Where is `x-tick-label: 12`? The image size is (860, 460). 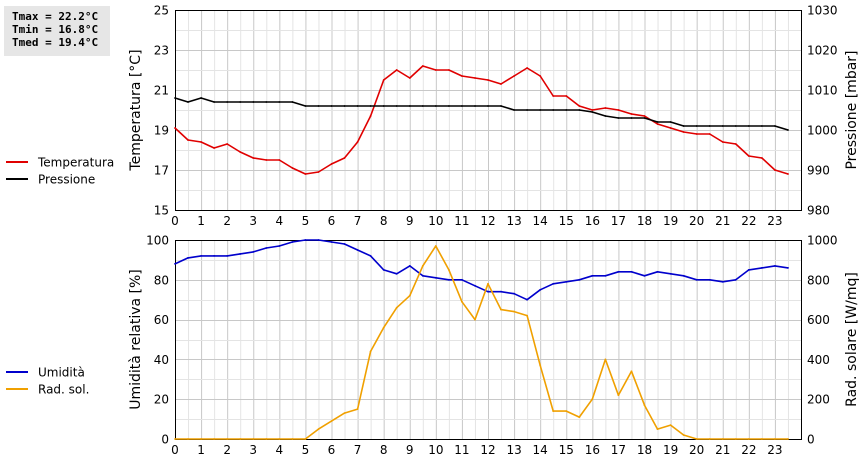
x-tick-label: 12 is located at coordinates (487, 450).